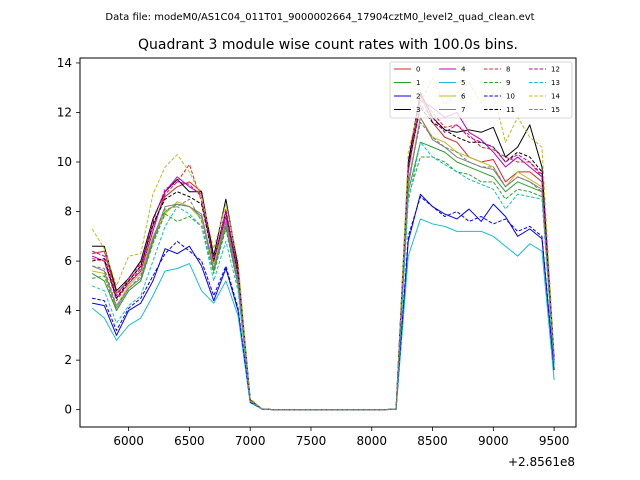 This screenshot has width=640, height=480. What do you see at coordinates (68, 212) in the screenshot?
I see `y-tick-label: 8` at bounding box center [68, 212].